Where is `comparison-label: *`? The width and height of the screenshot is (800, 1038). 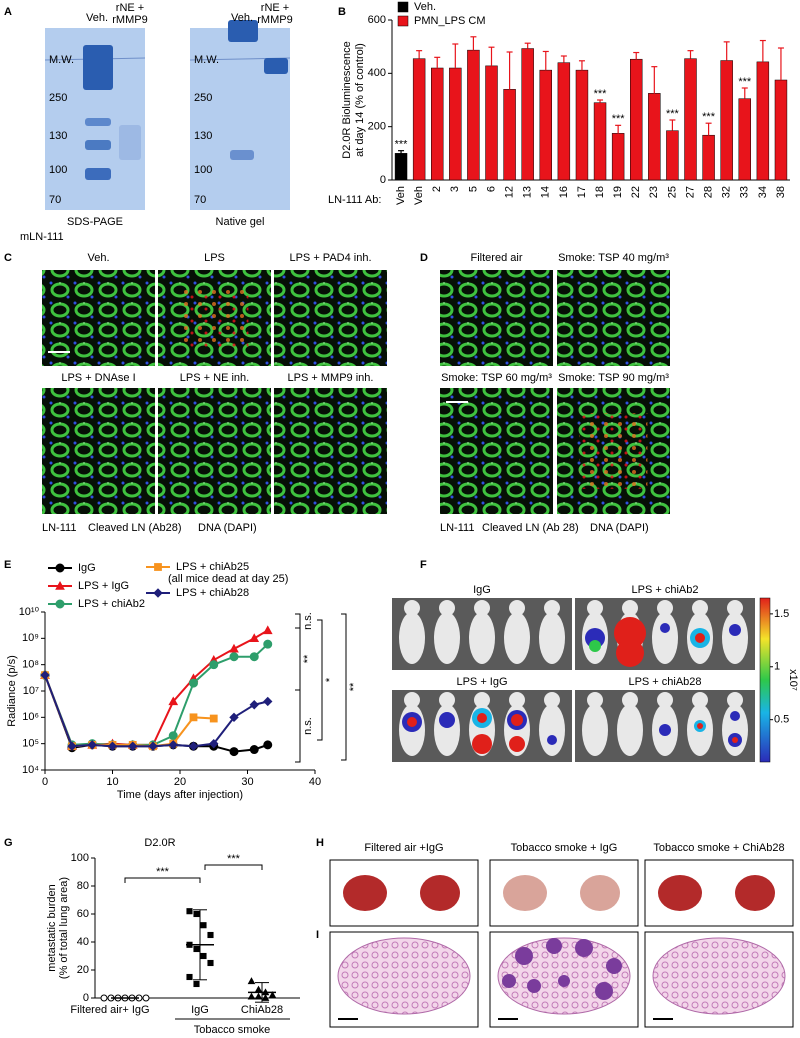 comparison-label: * is located at coordinates (330, 679).